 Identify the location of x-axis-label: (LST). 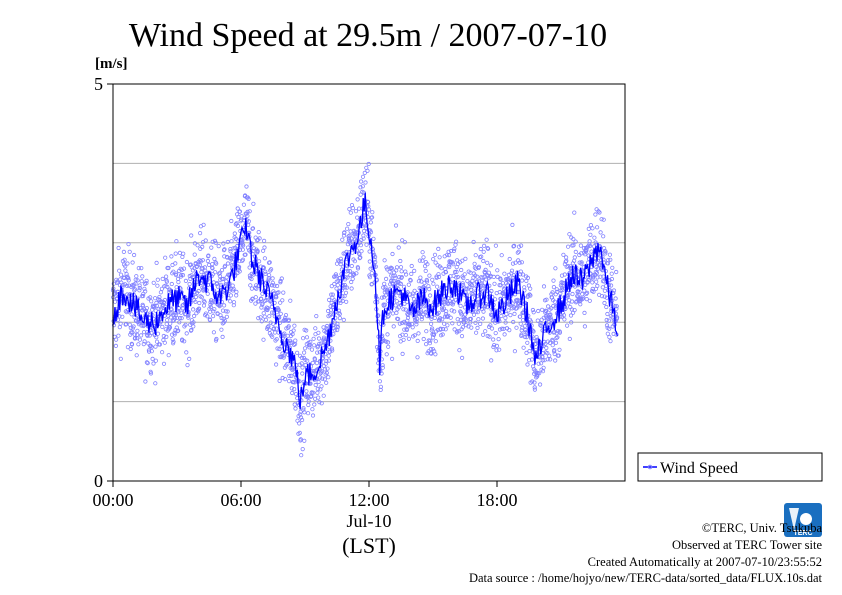
(369, 545).